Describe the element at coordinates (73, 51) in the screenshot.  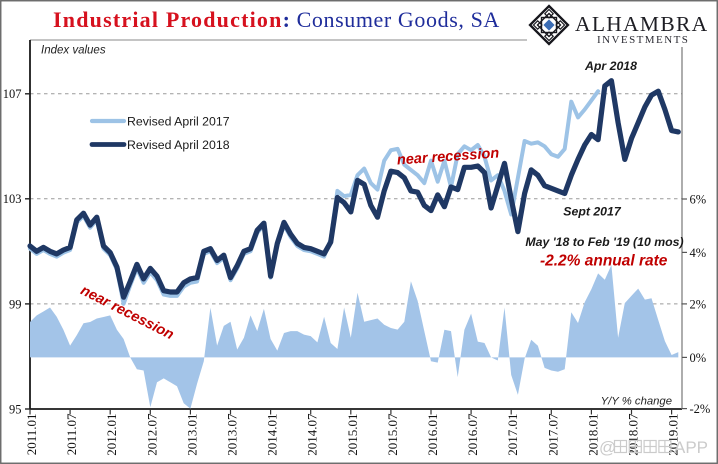
I see `svg-text: Index values` at that location.